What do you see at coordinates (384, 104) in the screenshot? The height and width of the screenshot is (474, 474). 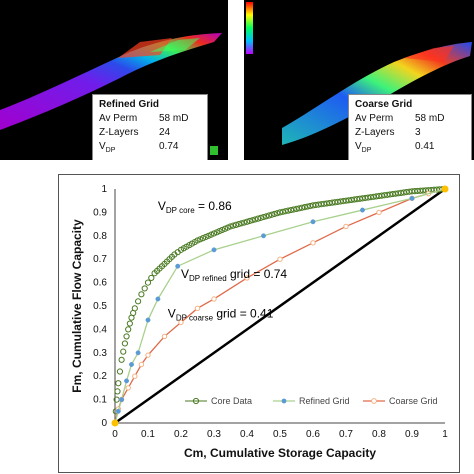 I see `coarse-grid-title: Coarse Grid` at bounding box center [384, 104].